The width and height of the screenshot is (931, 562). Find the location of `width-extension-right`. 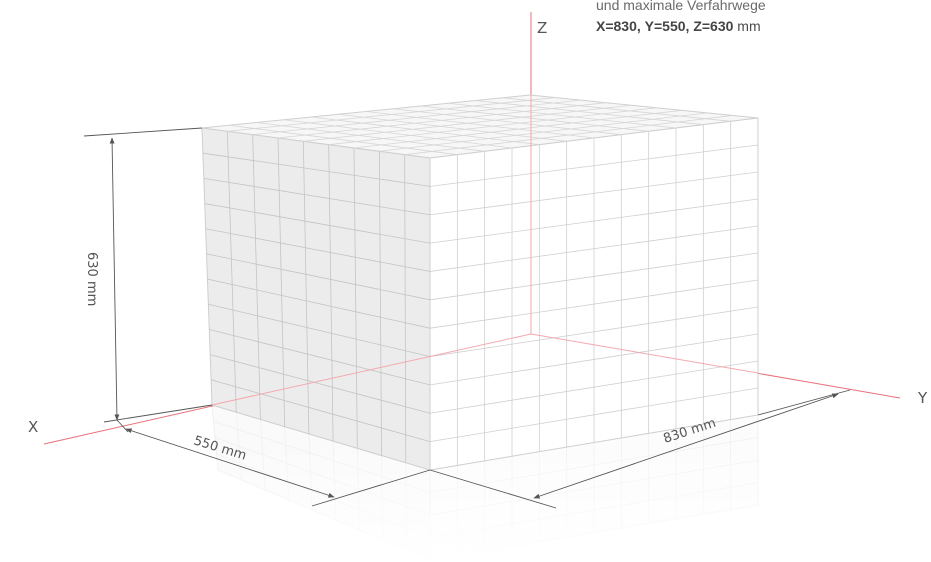

width-extension-right is located at coordinates (804, 402).